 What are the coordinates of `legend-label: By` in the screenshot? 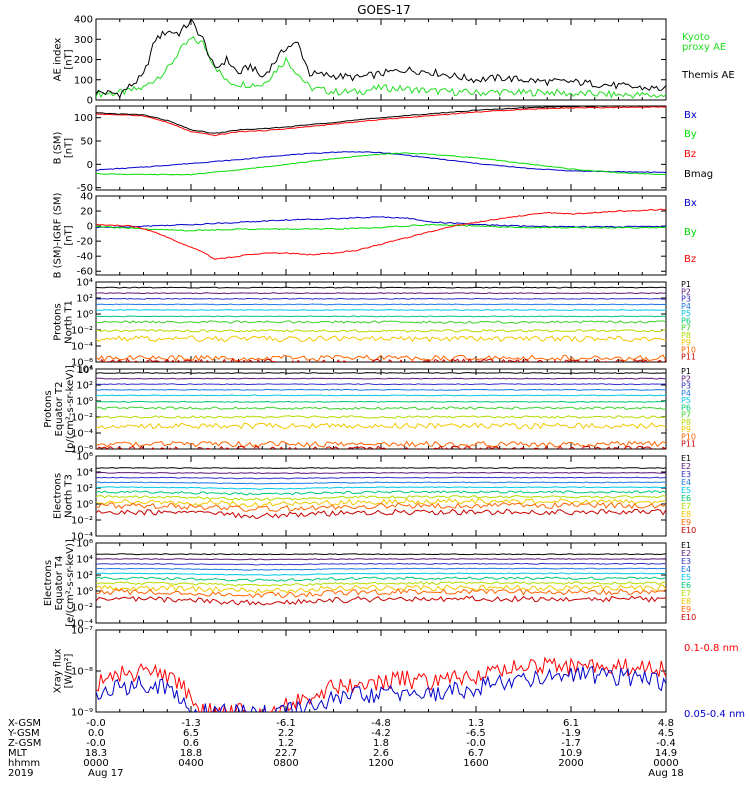 It's located at (690, 232).